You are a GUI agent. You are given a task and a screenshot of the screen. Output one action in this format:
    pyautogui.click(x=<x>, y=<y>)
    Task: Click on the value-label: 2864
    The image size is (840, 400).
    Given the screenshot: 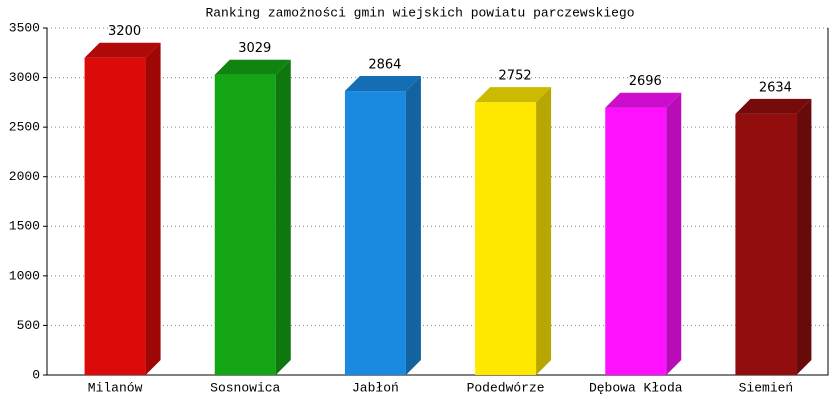 What is the action you would take?
    pyautogui.click(x=384, y=65)
    